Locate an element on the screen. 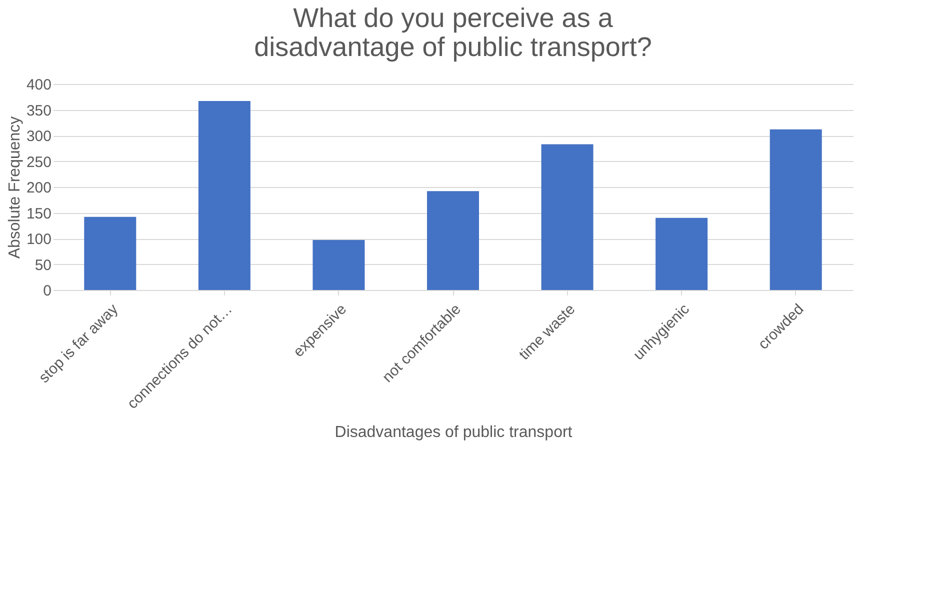 The height and width of the screenshot is (592, 946). y-tick-label: 350 is located at coordinates (39, 111).